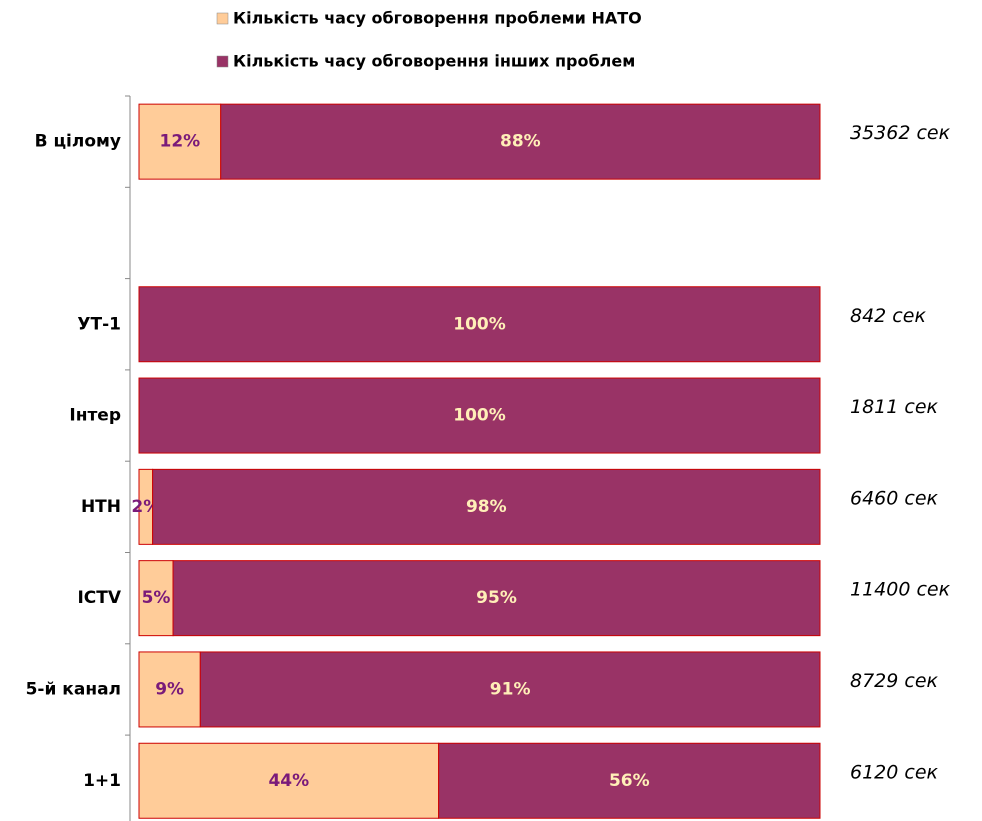  I want to click on data-label: 88%, so click(520, 142).